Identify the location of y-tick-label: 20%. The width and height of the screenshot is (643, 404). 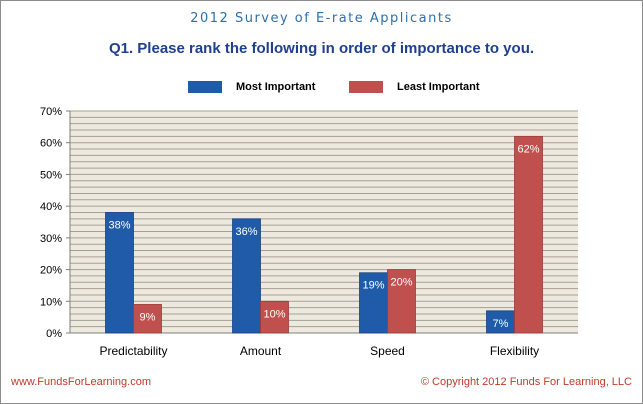
(51, 271).